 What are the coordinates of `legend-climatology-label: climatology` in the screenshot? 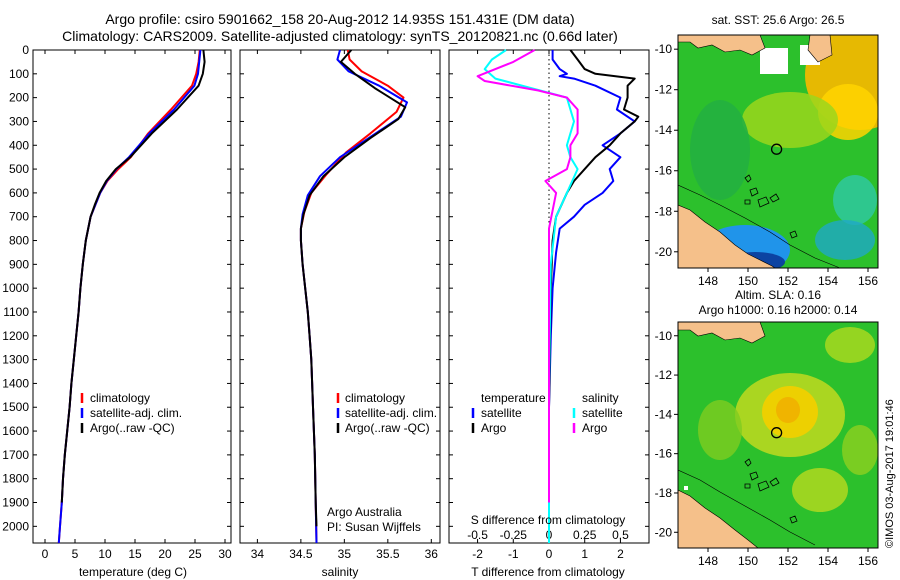 It's located at (120, 398).